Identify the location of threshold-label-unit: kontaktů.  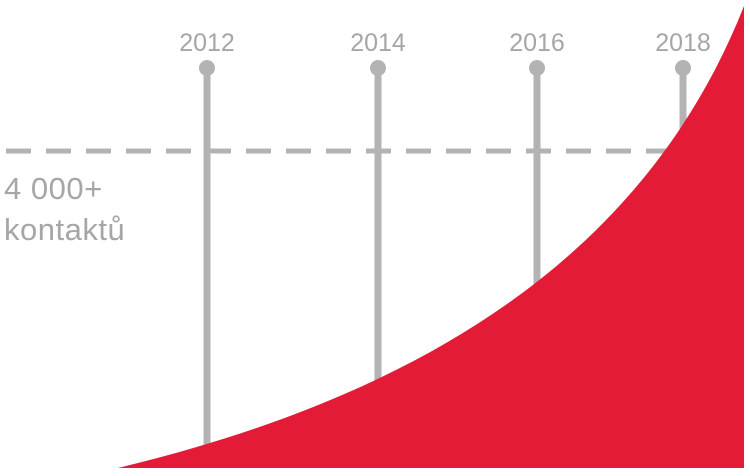
(65, 229).